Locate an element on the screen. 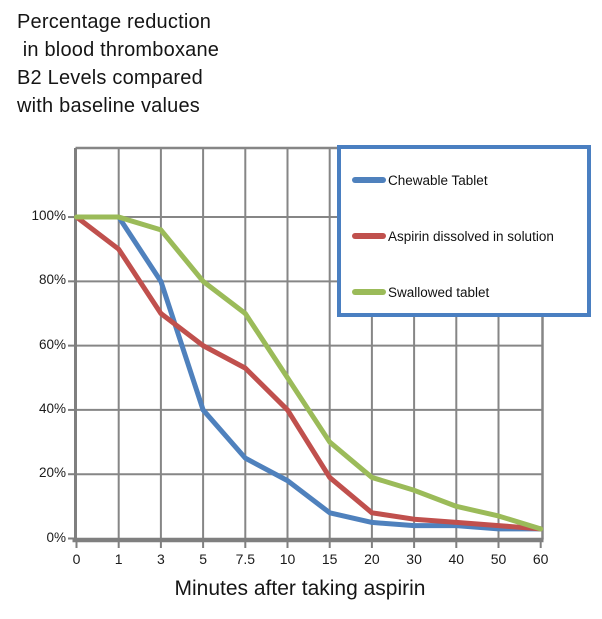 This screenshot has width=602, height=619. x-tick-label: 1 is located at coordinates (118, 559).